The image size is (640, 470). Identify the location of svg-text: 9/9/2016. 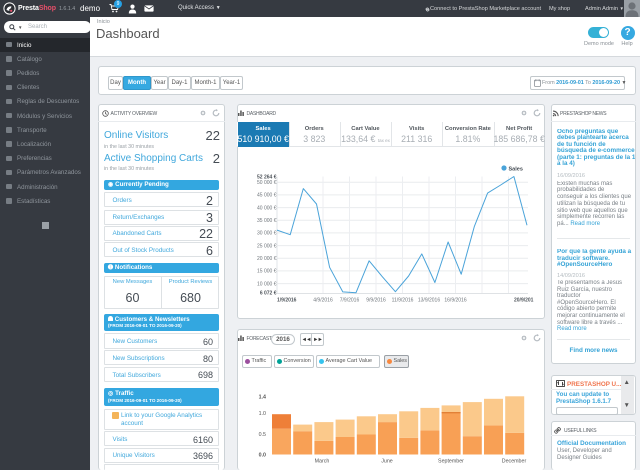
(376, 301).